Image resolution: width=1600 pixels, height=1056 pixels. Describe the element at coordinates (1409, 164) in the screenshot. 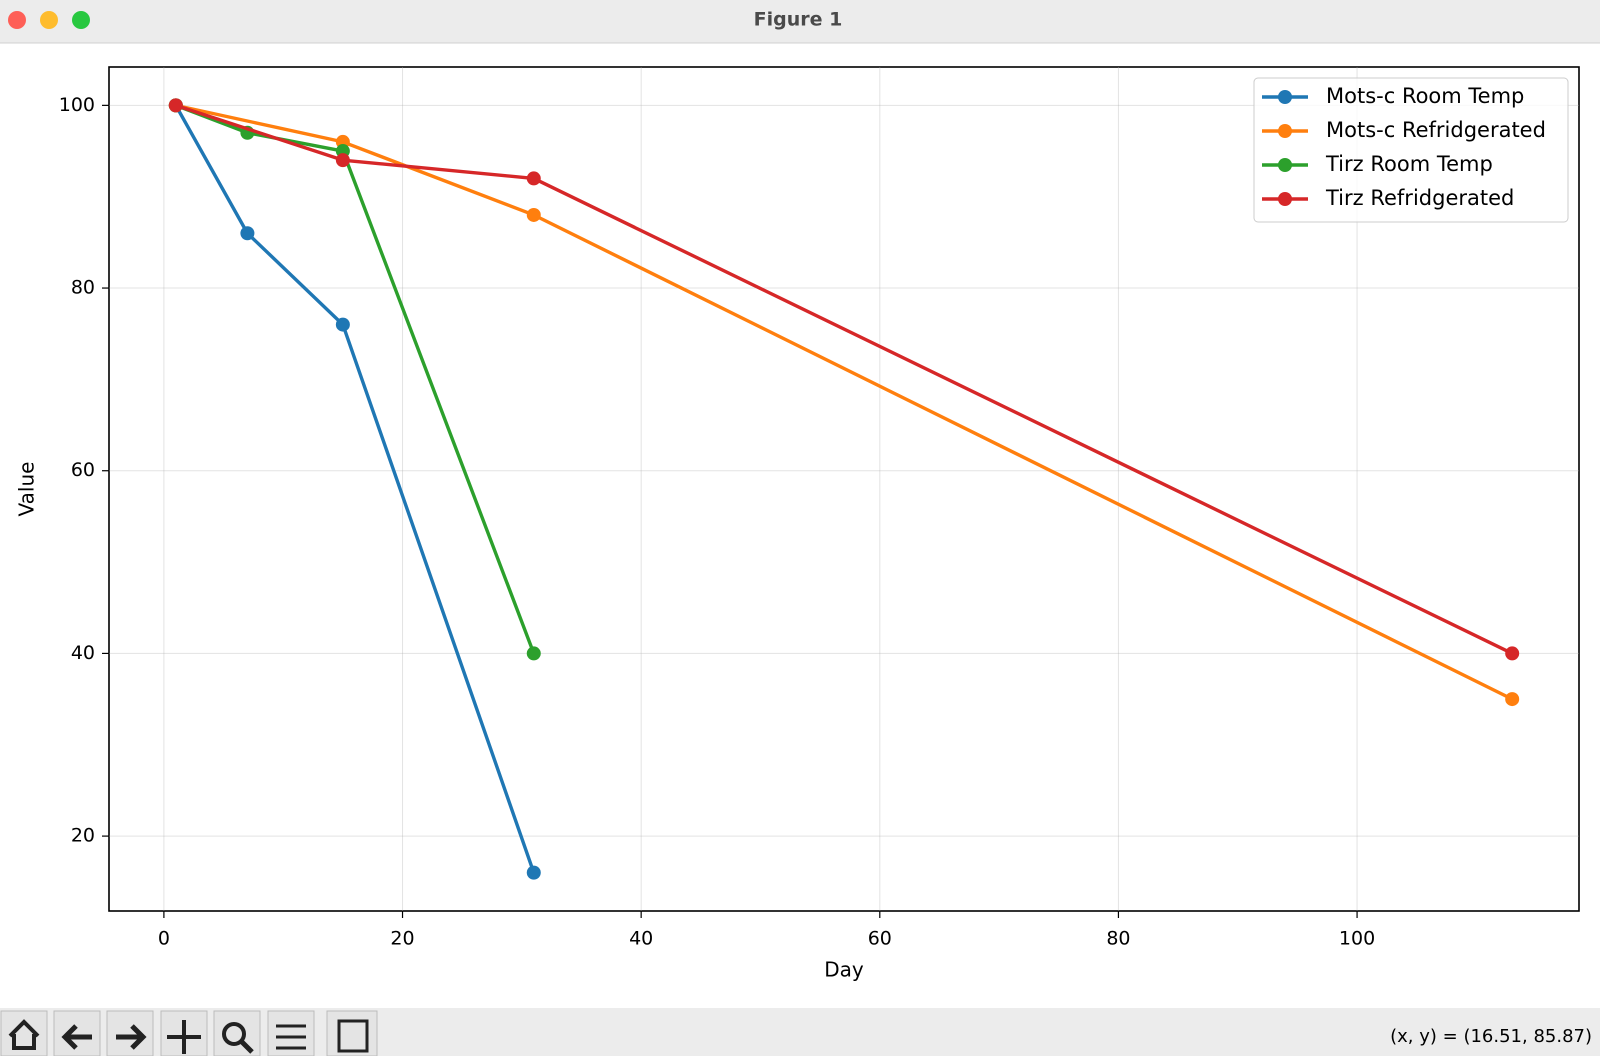

I see `legend-label: Tirz Room Temp` at that location.